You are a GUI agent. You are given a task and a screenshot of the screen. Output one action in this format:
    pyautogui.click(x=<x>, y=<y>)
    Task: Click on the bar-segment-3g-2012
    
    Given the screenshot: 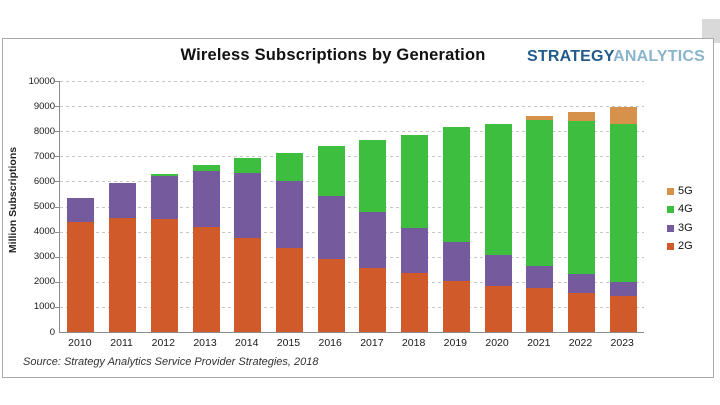 What is the action you would take?
    pyautogui.click(x=164, y=198)
    